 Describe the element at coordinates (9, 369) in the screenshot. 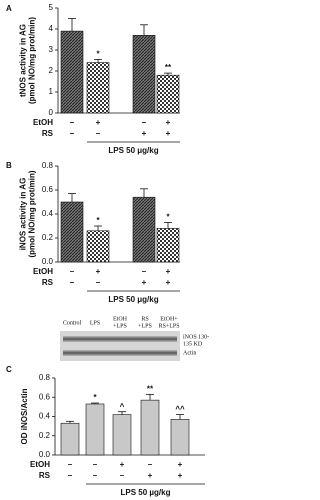

I see `panel-label: C` at that location.